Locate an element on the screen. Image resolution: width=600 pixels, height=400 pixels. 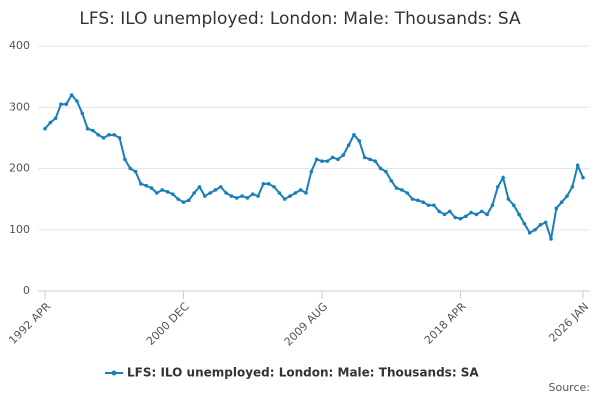
y-tick-label: 0 is located at coordinates (26, 290).